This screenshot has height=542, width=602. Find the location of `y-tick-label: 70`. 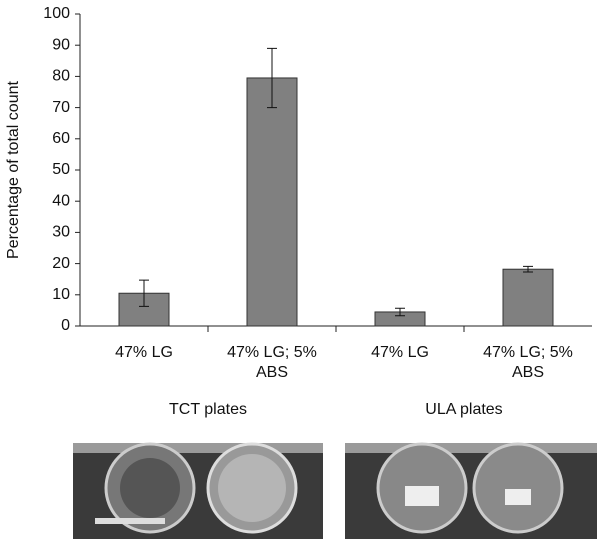

y-tick-label: 70 is located at coordinates (61, 107).